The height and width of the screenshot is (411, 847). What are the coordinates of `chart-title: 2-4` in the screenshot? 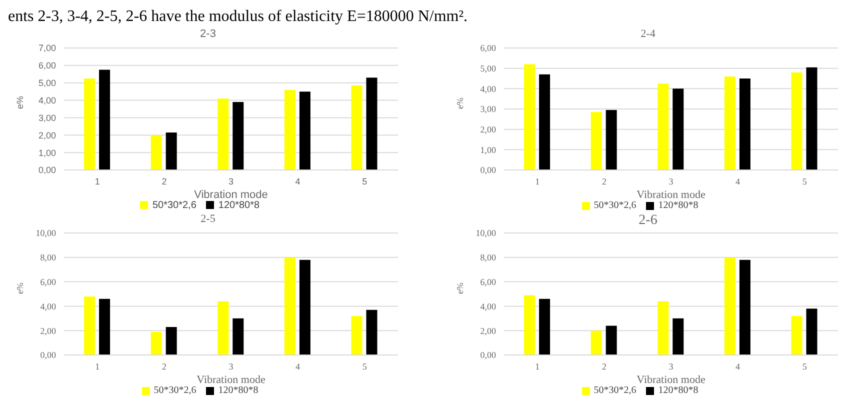 It's located at (648, 35).